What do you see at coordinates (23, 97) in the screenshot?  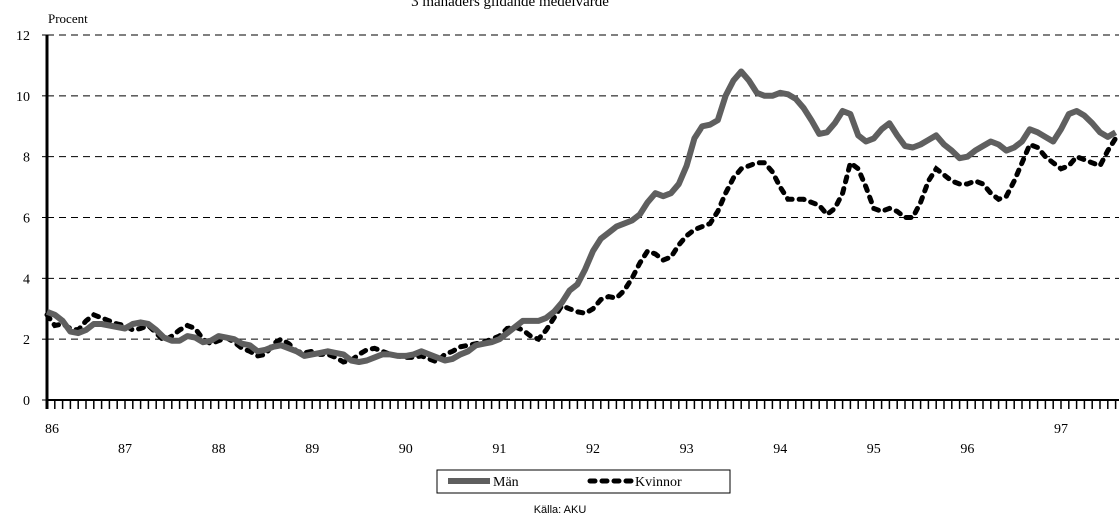 I see `y-tick-label: 10` at bounding box center [23, 97].